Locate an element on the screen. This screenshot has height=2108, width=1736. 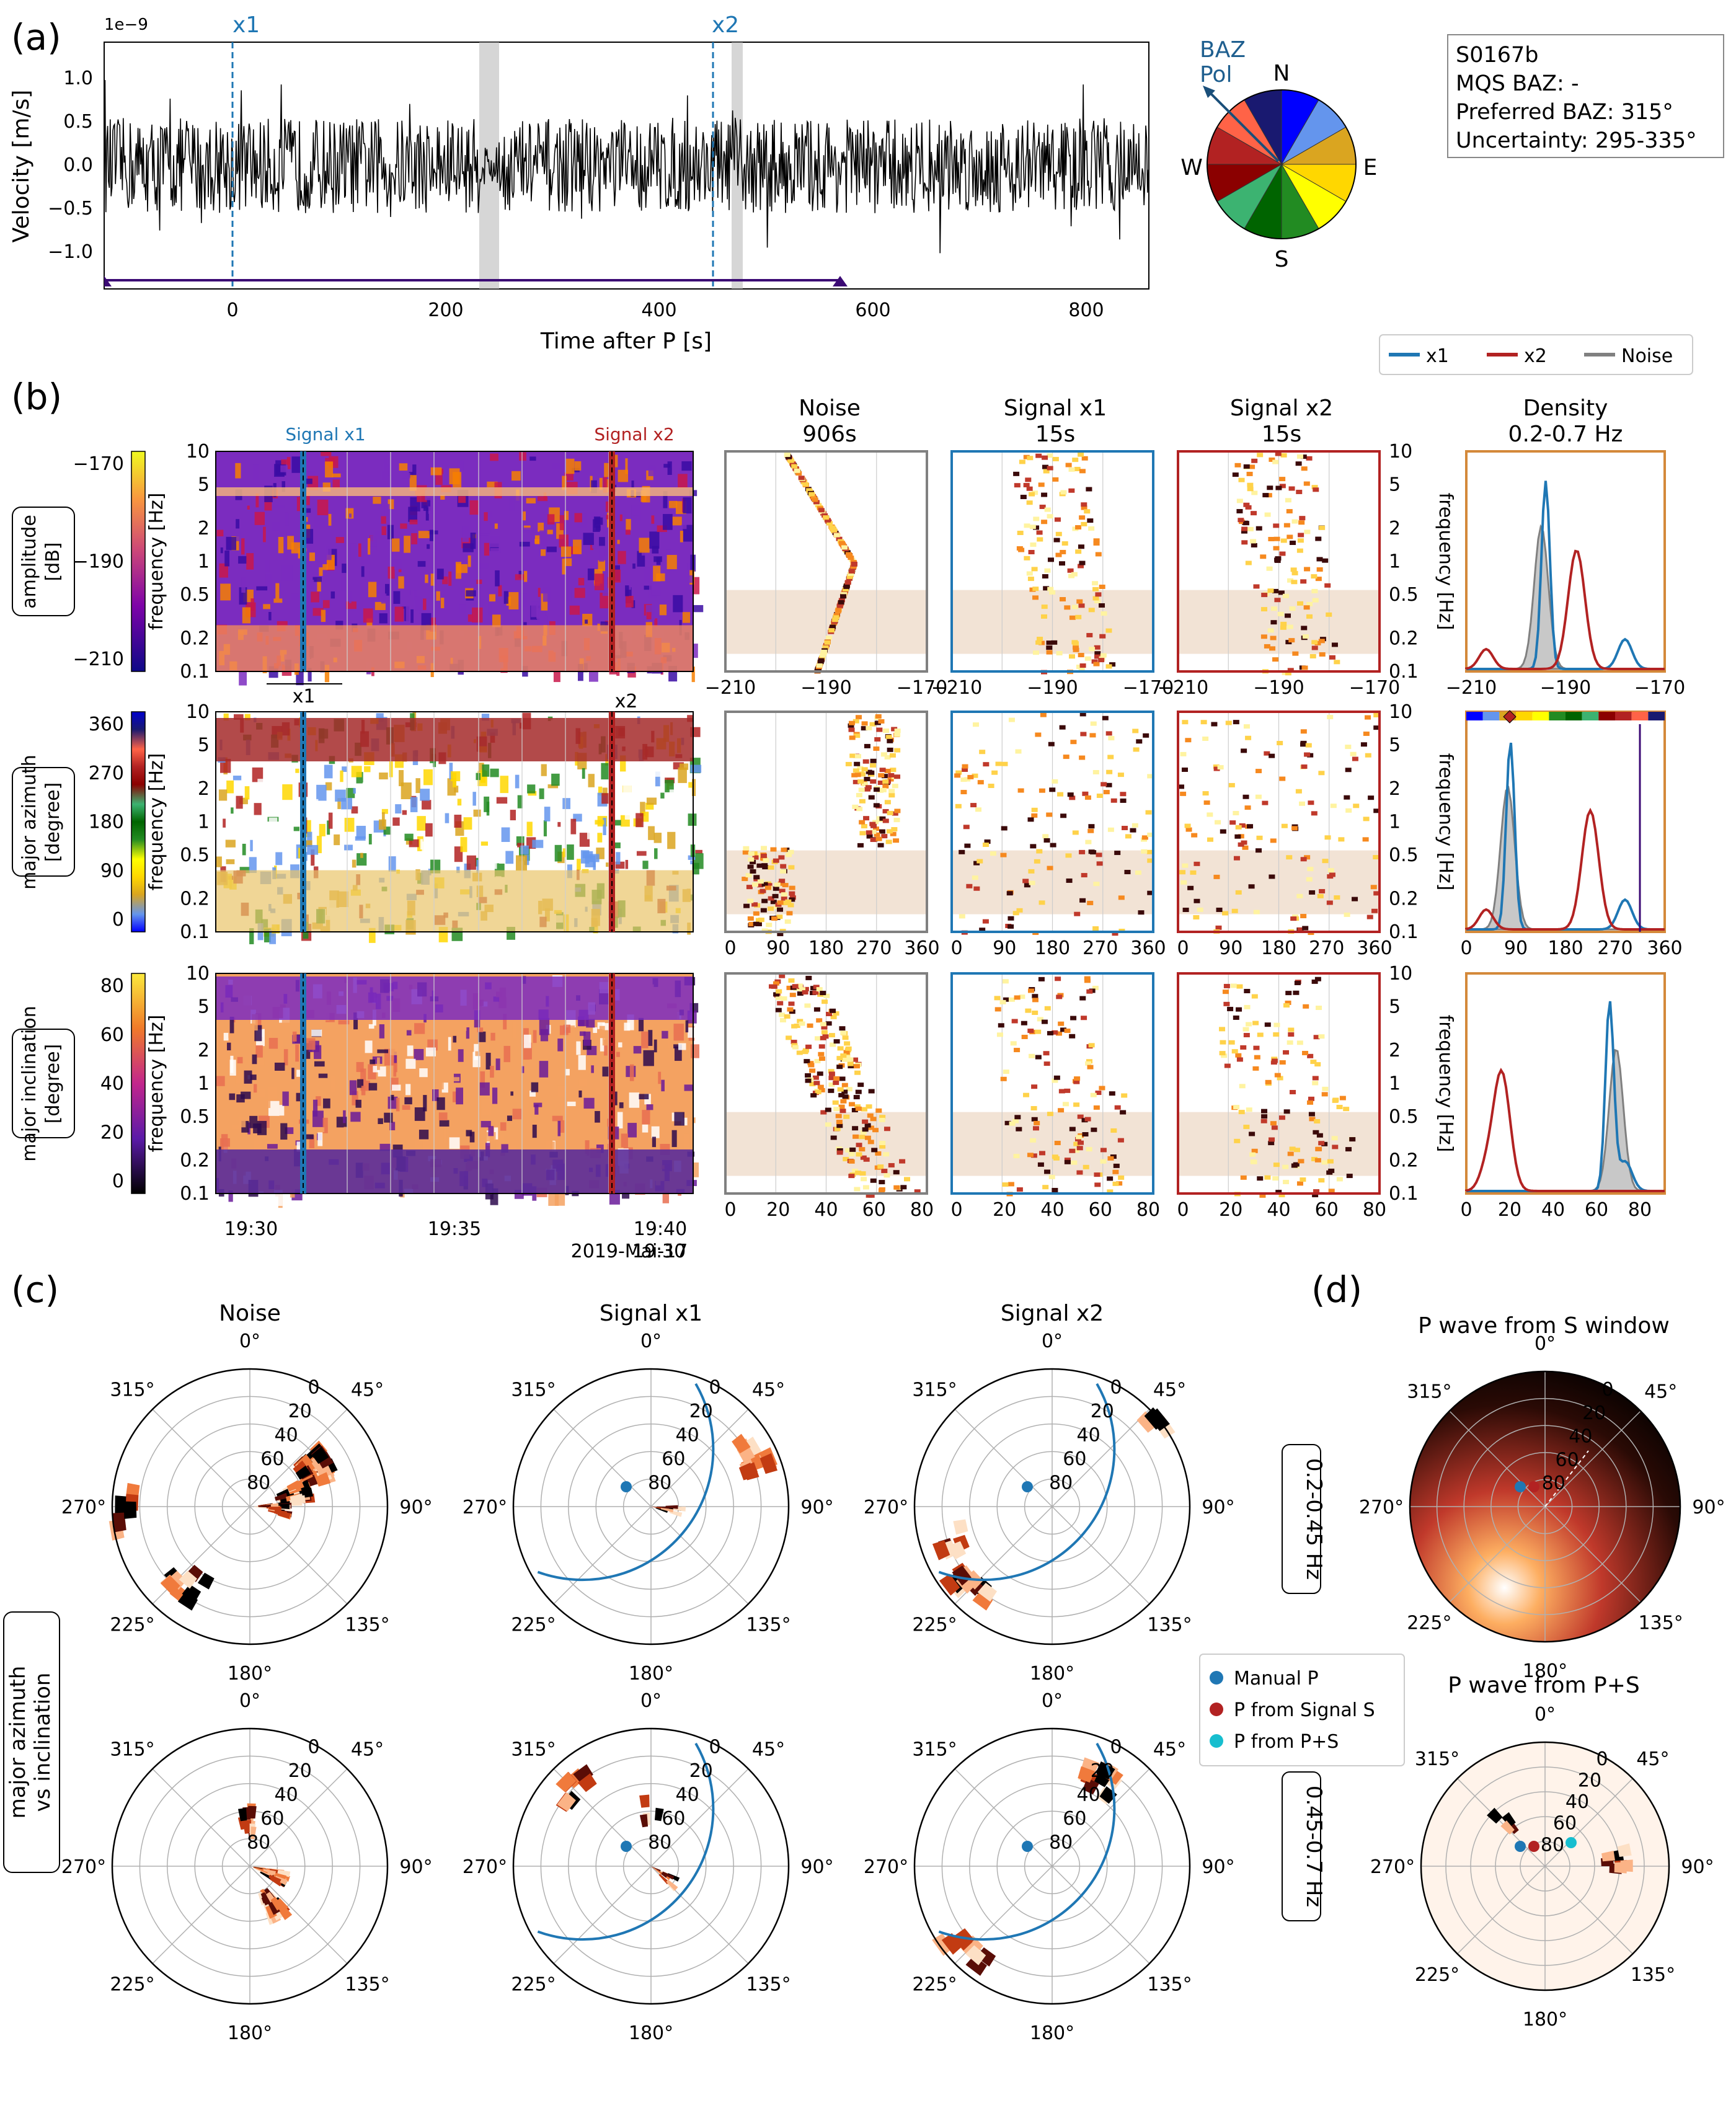
right-freq-label: frequency [Hz] is located at coordinates (1445, 822).